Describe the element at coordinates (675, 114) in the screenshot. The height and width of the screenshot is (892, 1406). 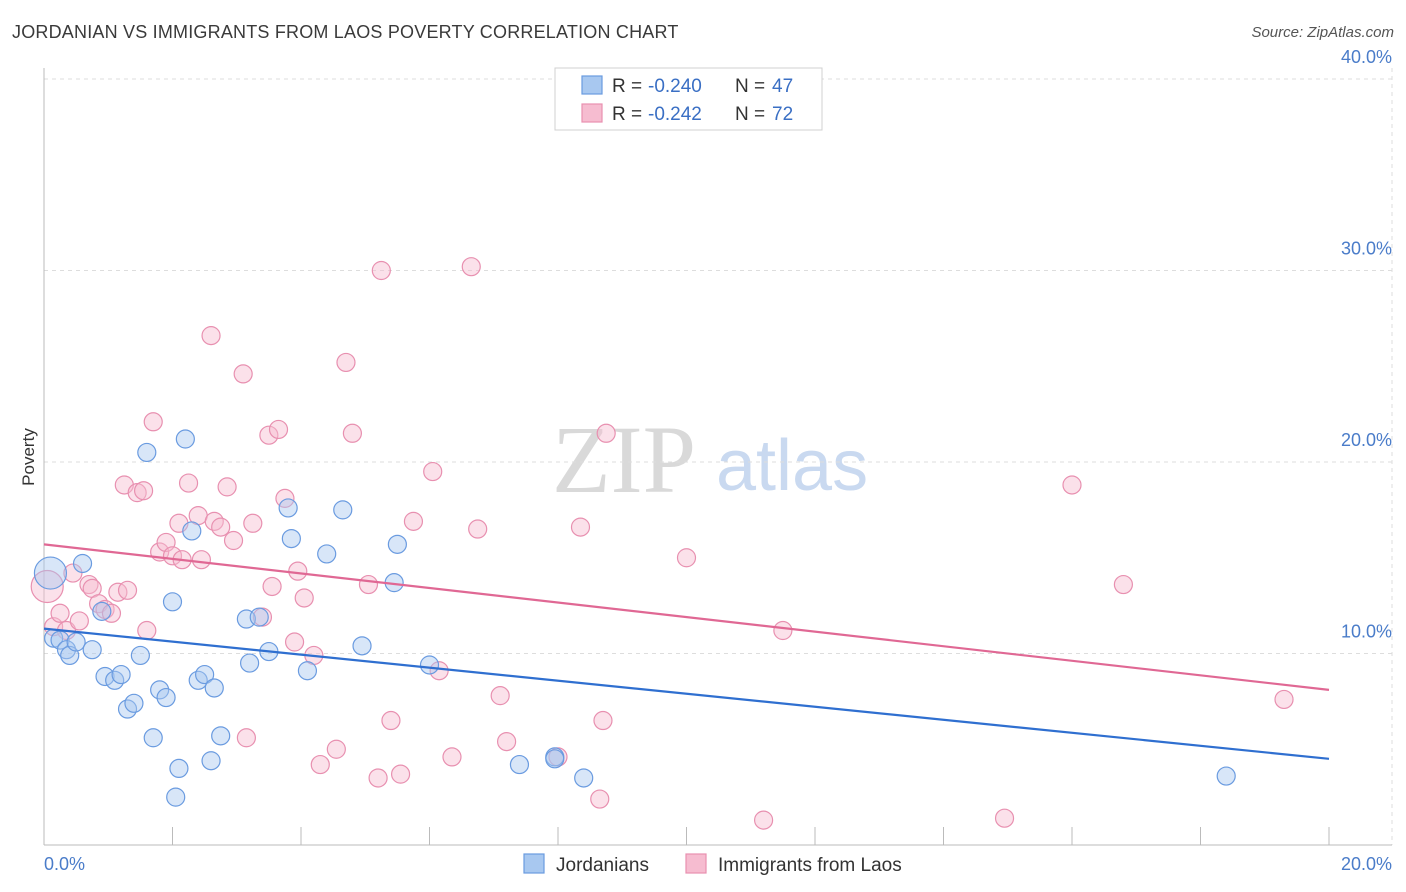
I see `legend-r-value-pink: -0.242` at that location.